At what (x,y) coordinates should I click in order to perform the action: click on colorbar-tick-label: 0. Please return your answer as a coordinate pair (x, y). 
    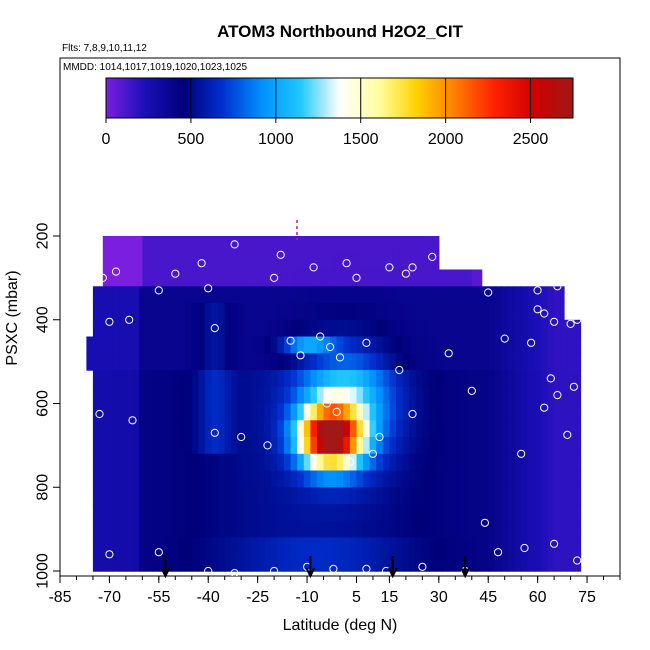
    Looking at the image, I should click on (106, 139).